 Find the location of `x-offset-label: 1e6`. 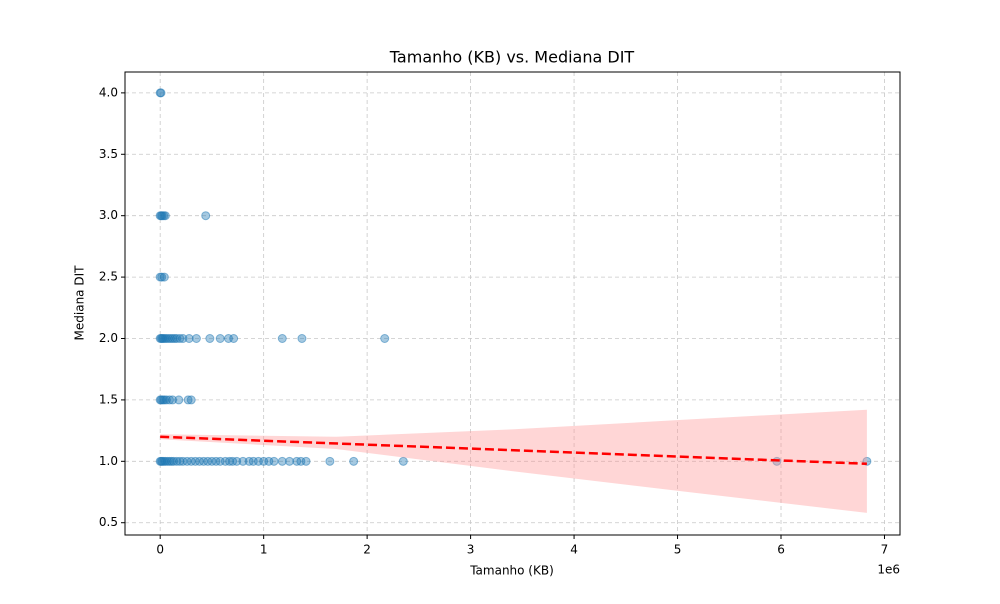

x-offset-label: 1e6 is located at coordinates (888, 570).